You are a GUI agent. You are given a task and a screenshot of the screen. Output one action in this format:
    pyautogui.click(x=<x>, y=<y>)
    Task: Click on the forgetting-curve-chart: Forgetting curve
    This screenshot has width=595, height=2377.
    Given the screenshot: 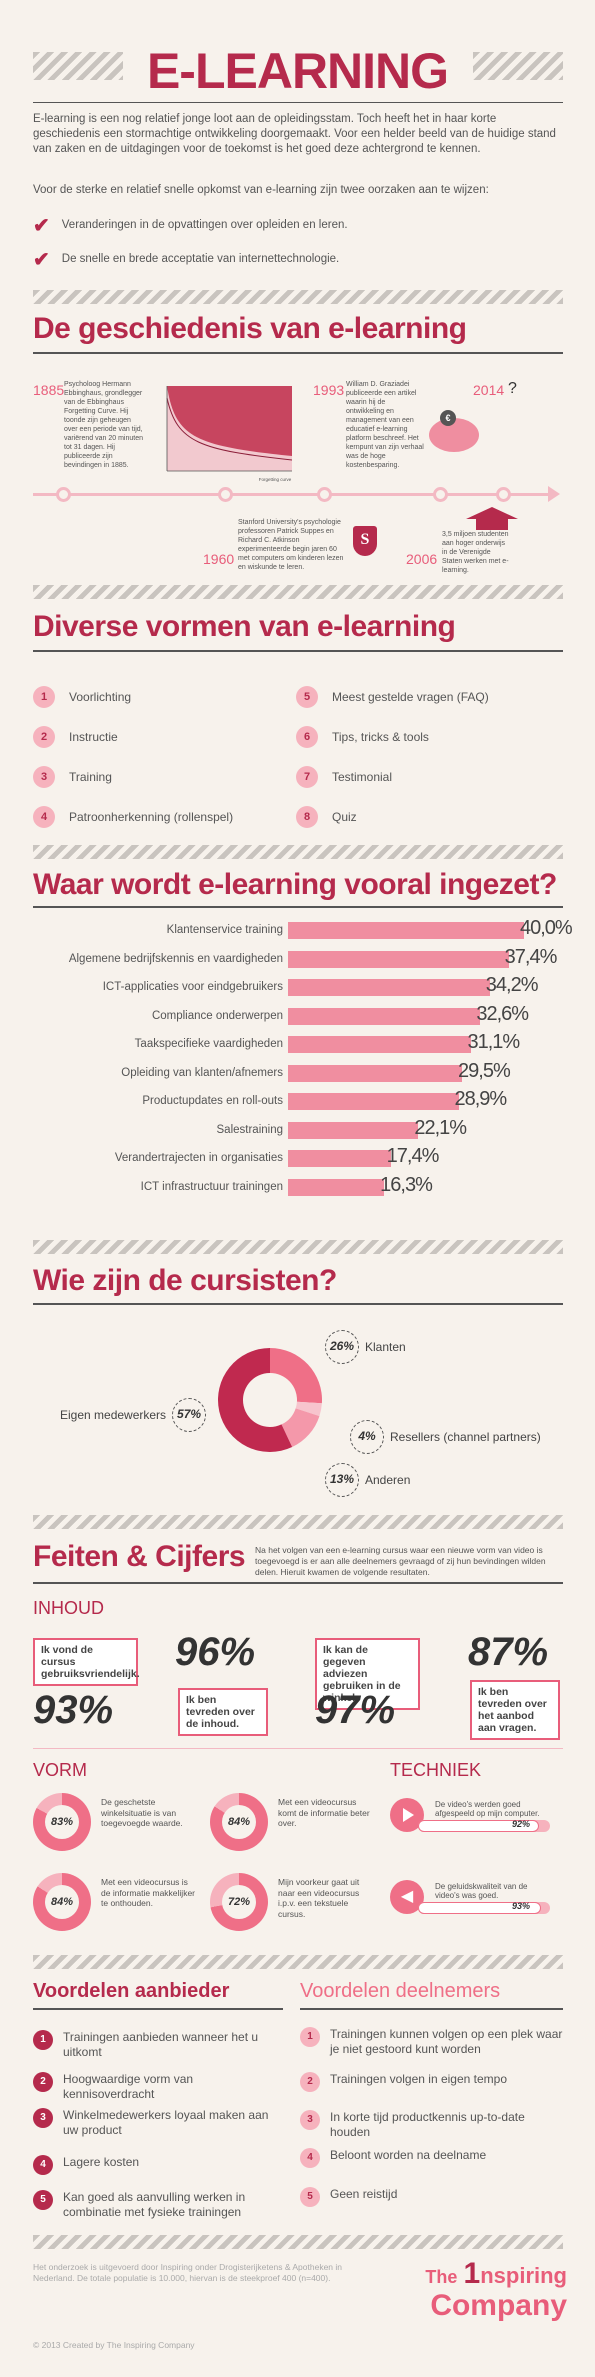 What is the action you would take?
    pyautogui.click(x=229, y=434)
    